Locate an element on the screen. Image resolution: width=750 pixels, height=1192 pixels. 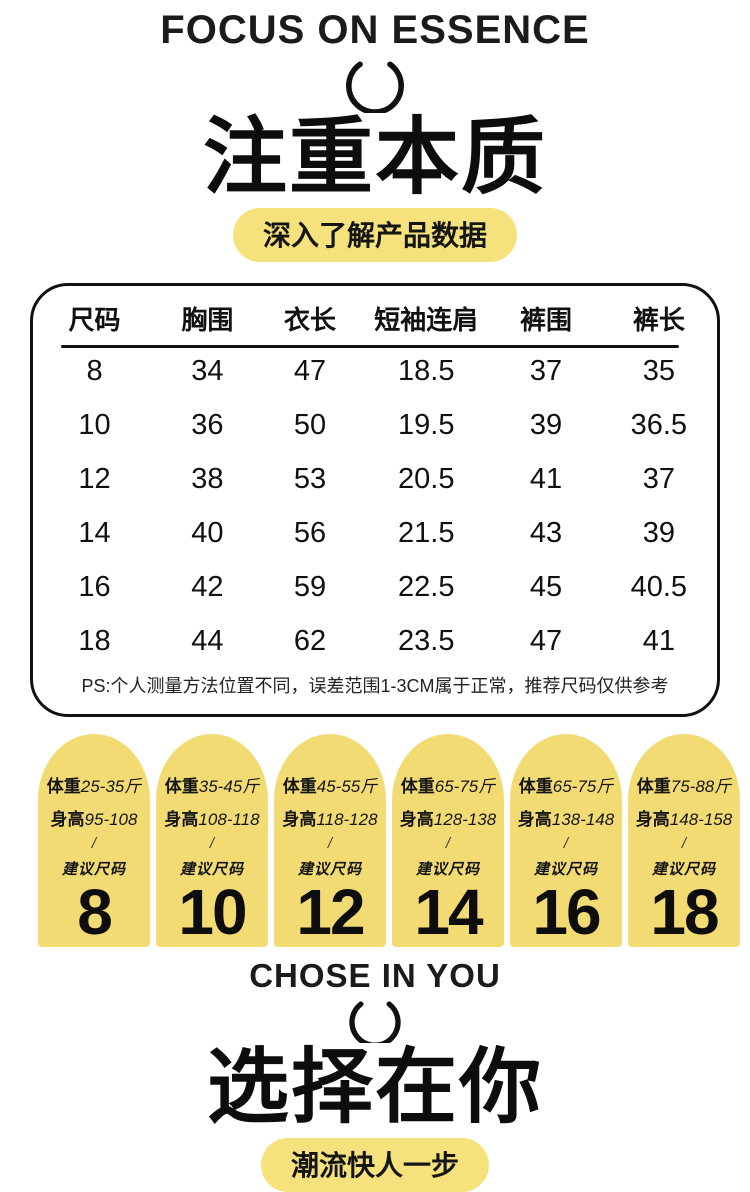
bottom-title: 选择在你 is located at coordinates (374, 1087).